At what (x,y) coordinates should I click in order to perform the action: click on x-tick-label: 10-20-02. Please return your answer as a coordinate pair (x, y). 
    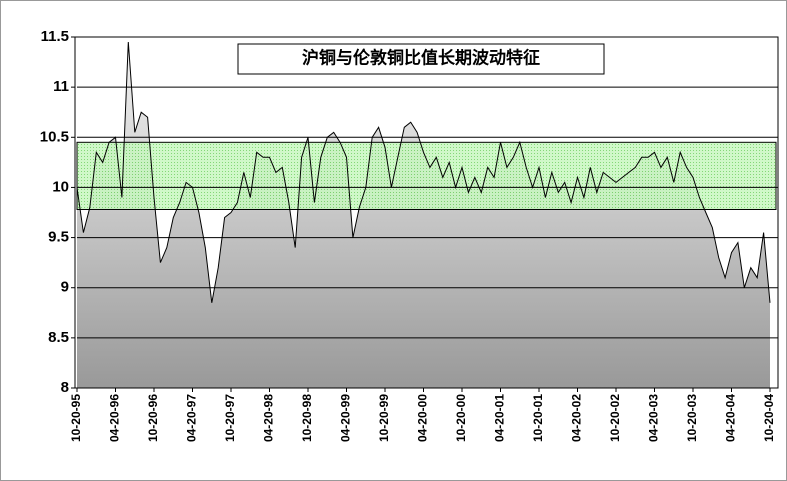
    Looking at the image, I should click on (615, 418).